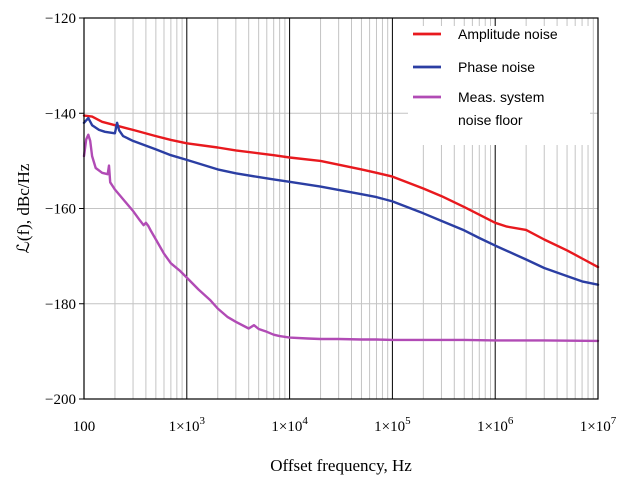  What do you see at coordinates (501, 97) in the screenshot?
I see `legend-label: Meas. system` at bounding box center [501, 97].